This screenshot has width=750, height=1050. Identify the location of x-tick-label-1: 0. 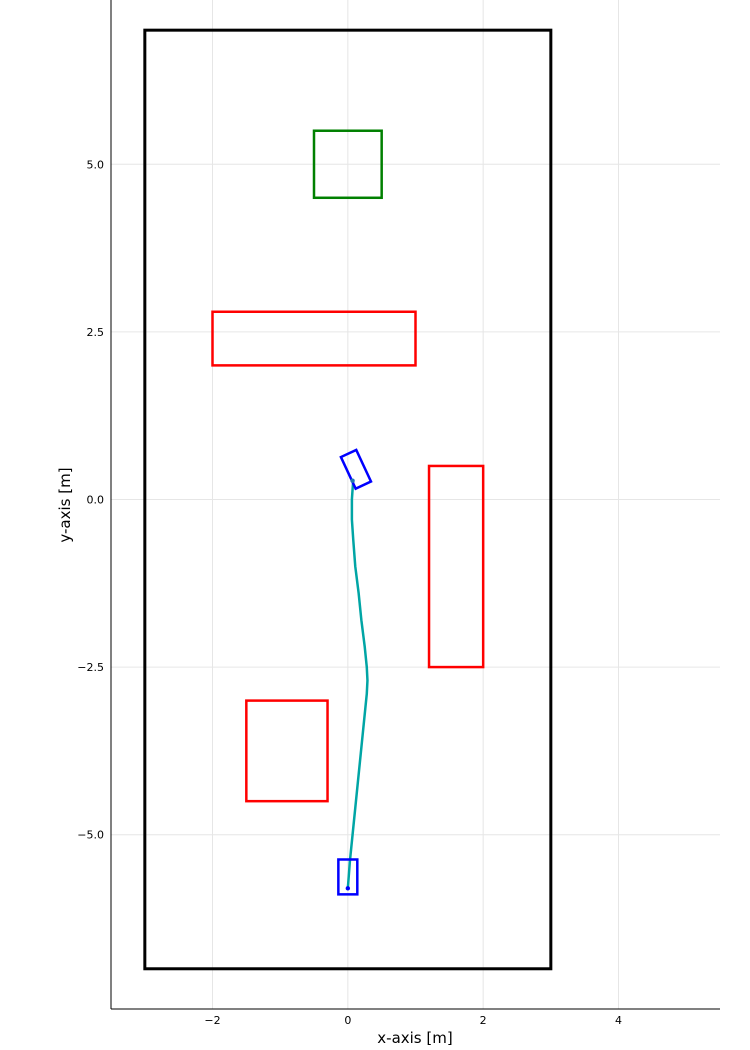
(347, 1020).